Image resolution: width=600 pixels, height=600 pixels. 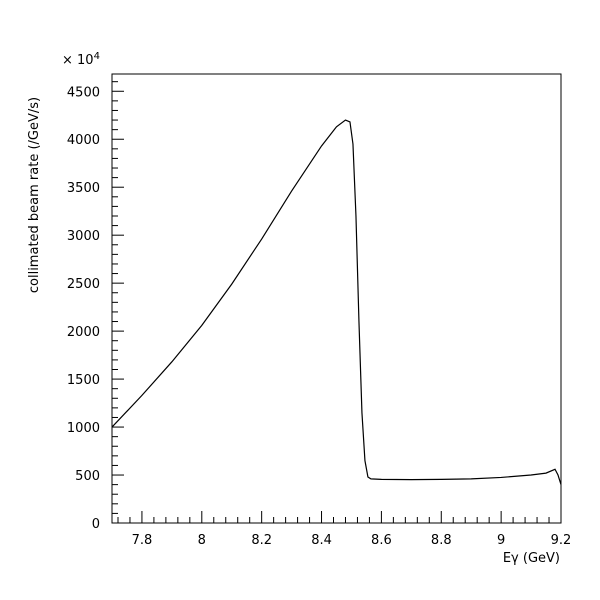 What do you see at coordinates (96, 524) in the screenshot?
I see `y-tick-label: 0` at bounding box center [96, 524].